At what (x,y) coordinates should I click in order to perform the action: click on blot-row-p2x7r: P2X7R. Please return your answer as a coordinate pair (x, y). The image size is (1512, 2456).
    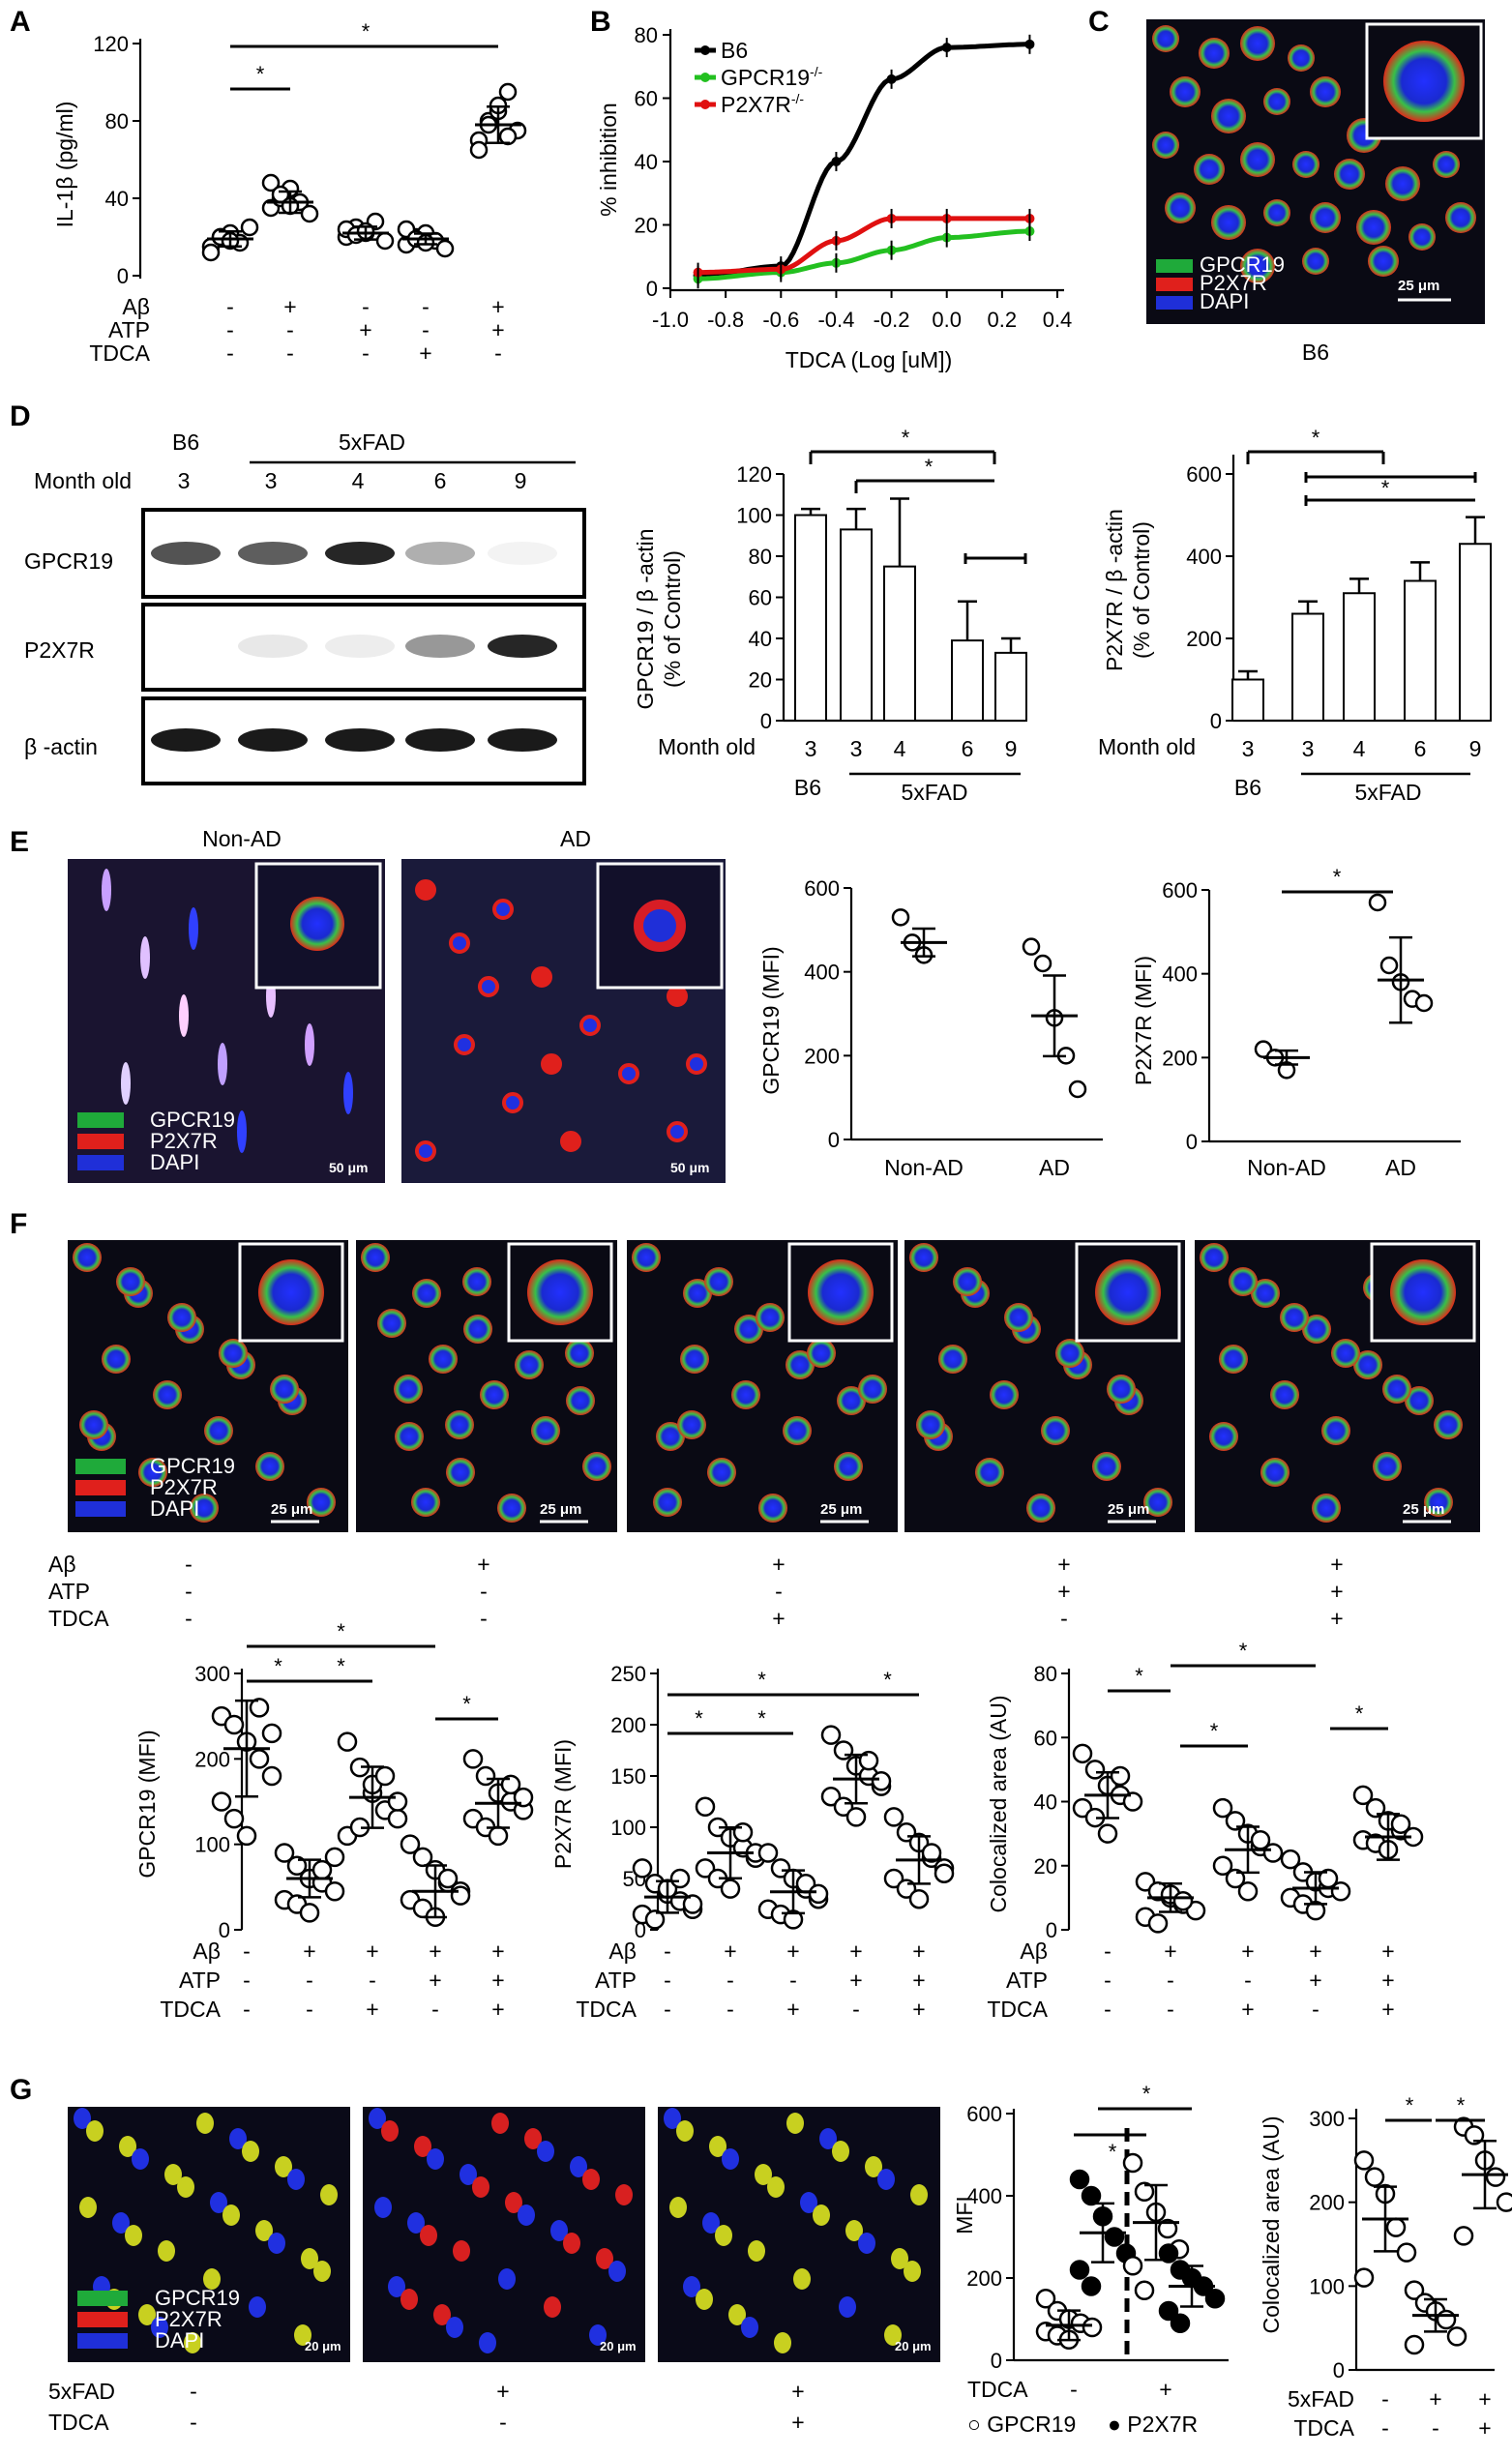
    Looking at the image, I should click on (60, 650).